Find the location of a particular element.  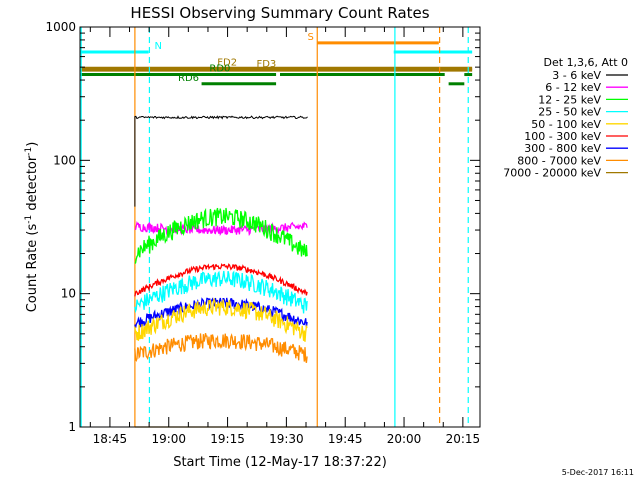

x-tick-label: 20:00 is located at coordinates (404, 439).